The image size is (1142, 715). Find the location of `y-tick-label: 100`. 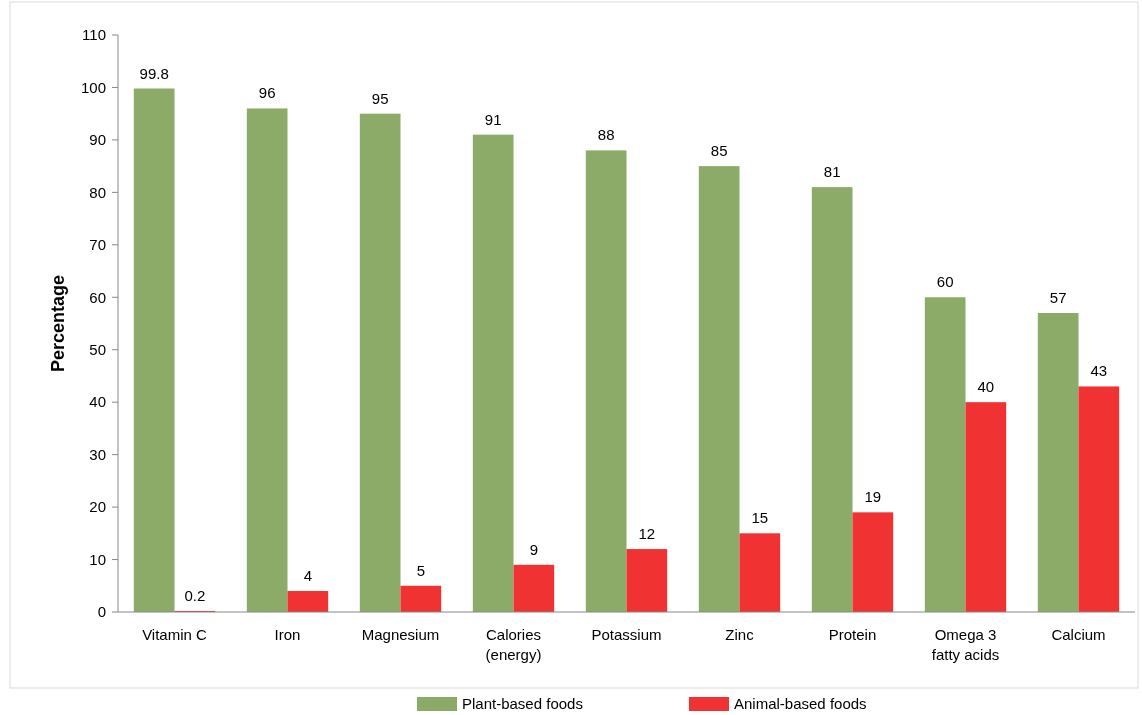

y-tick-label: 100 is located at coordinates (93, 87).